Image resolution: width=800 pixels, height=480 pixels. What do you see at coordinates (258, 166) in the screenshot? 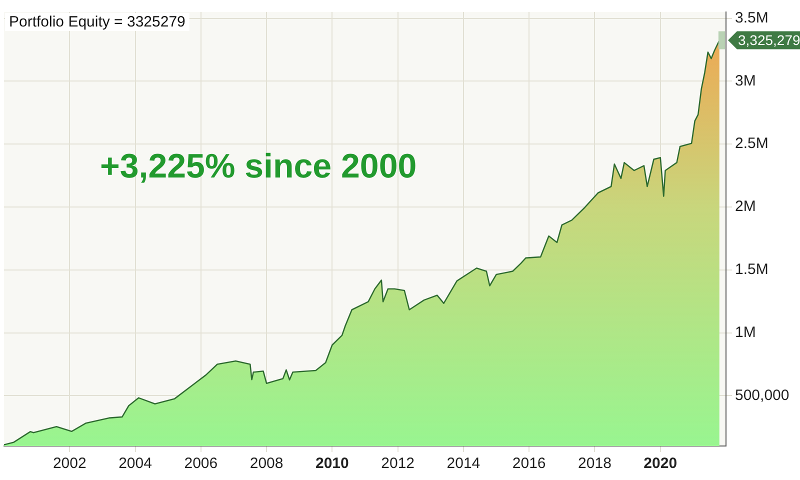
I see `annotation: +3,225% since 2000` at bounding box center [258, 166].